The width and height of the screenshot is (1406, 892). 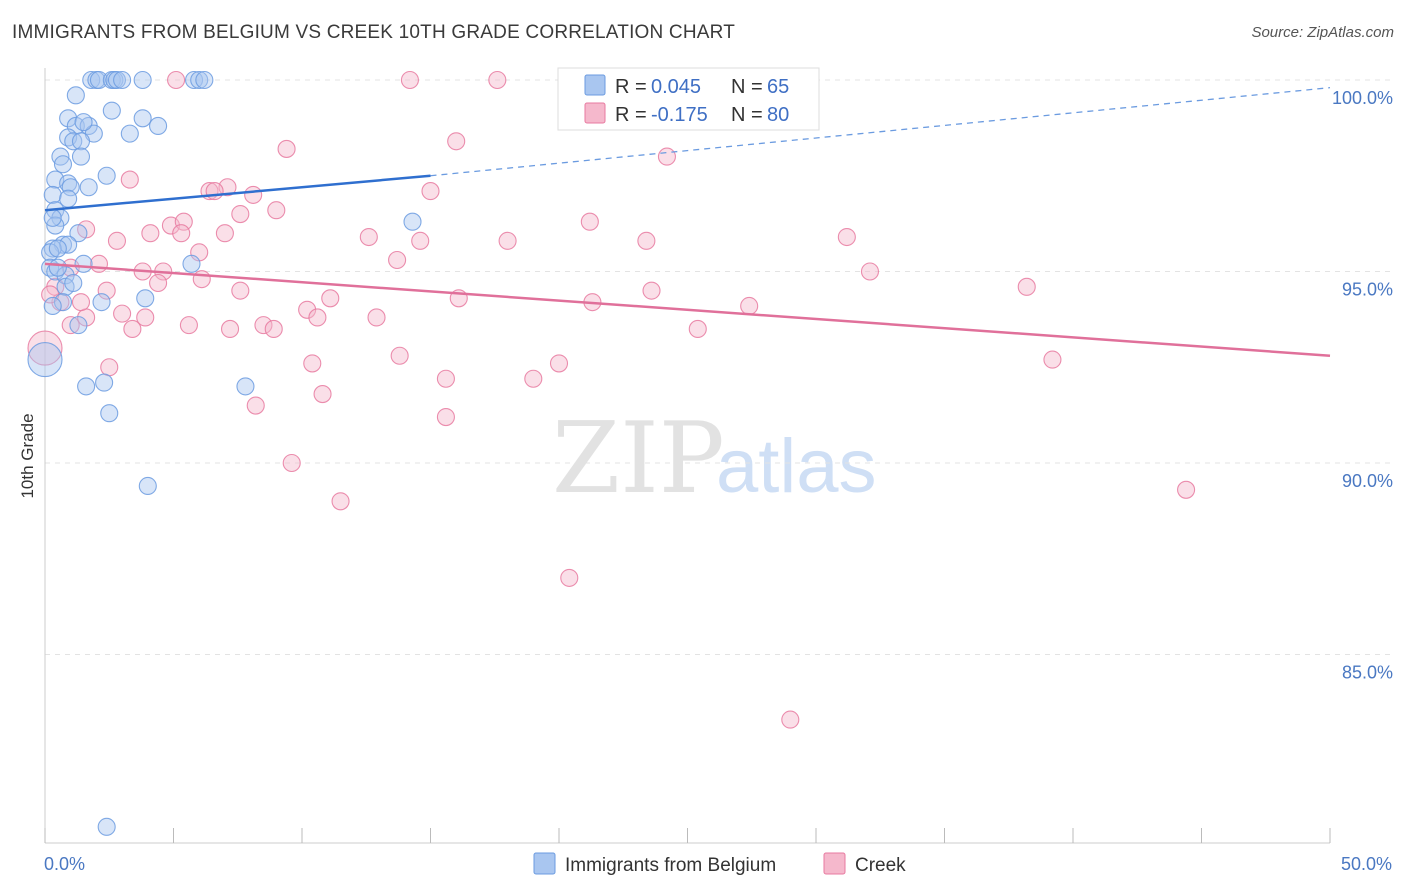 What do you see at coordinates (687, 310) in the screenshot?
I see `trend-line-creek` at bounding box center [687, 310].